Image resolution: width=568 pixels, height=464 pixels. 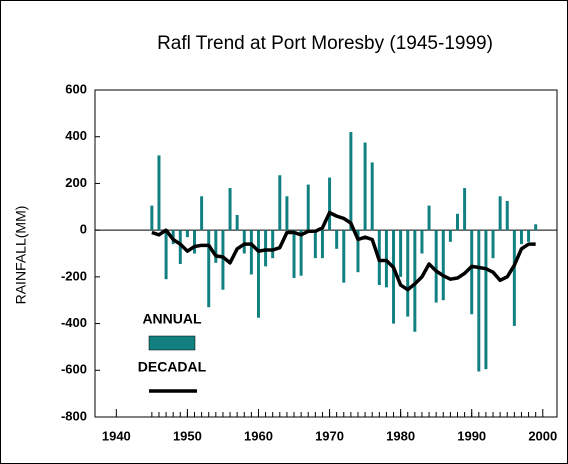 What do you see at coordinates (325, 43) in the screenshot?
I see `chart-title: Rafl Trend at Port Moresby (1945-1999)` at bounding box center [325, 43].